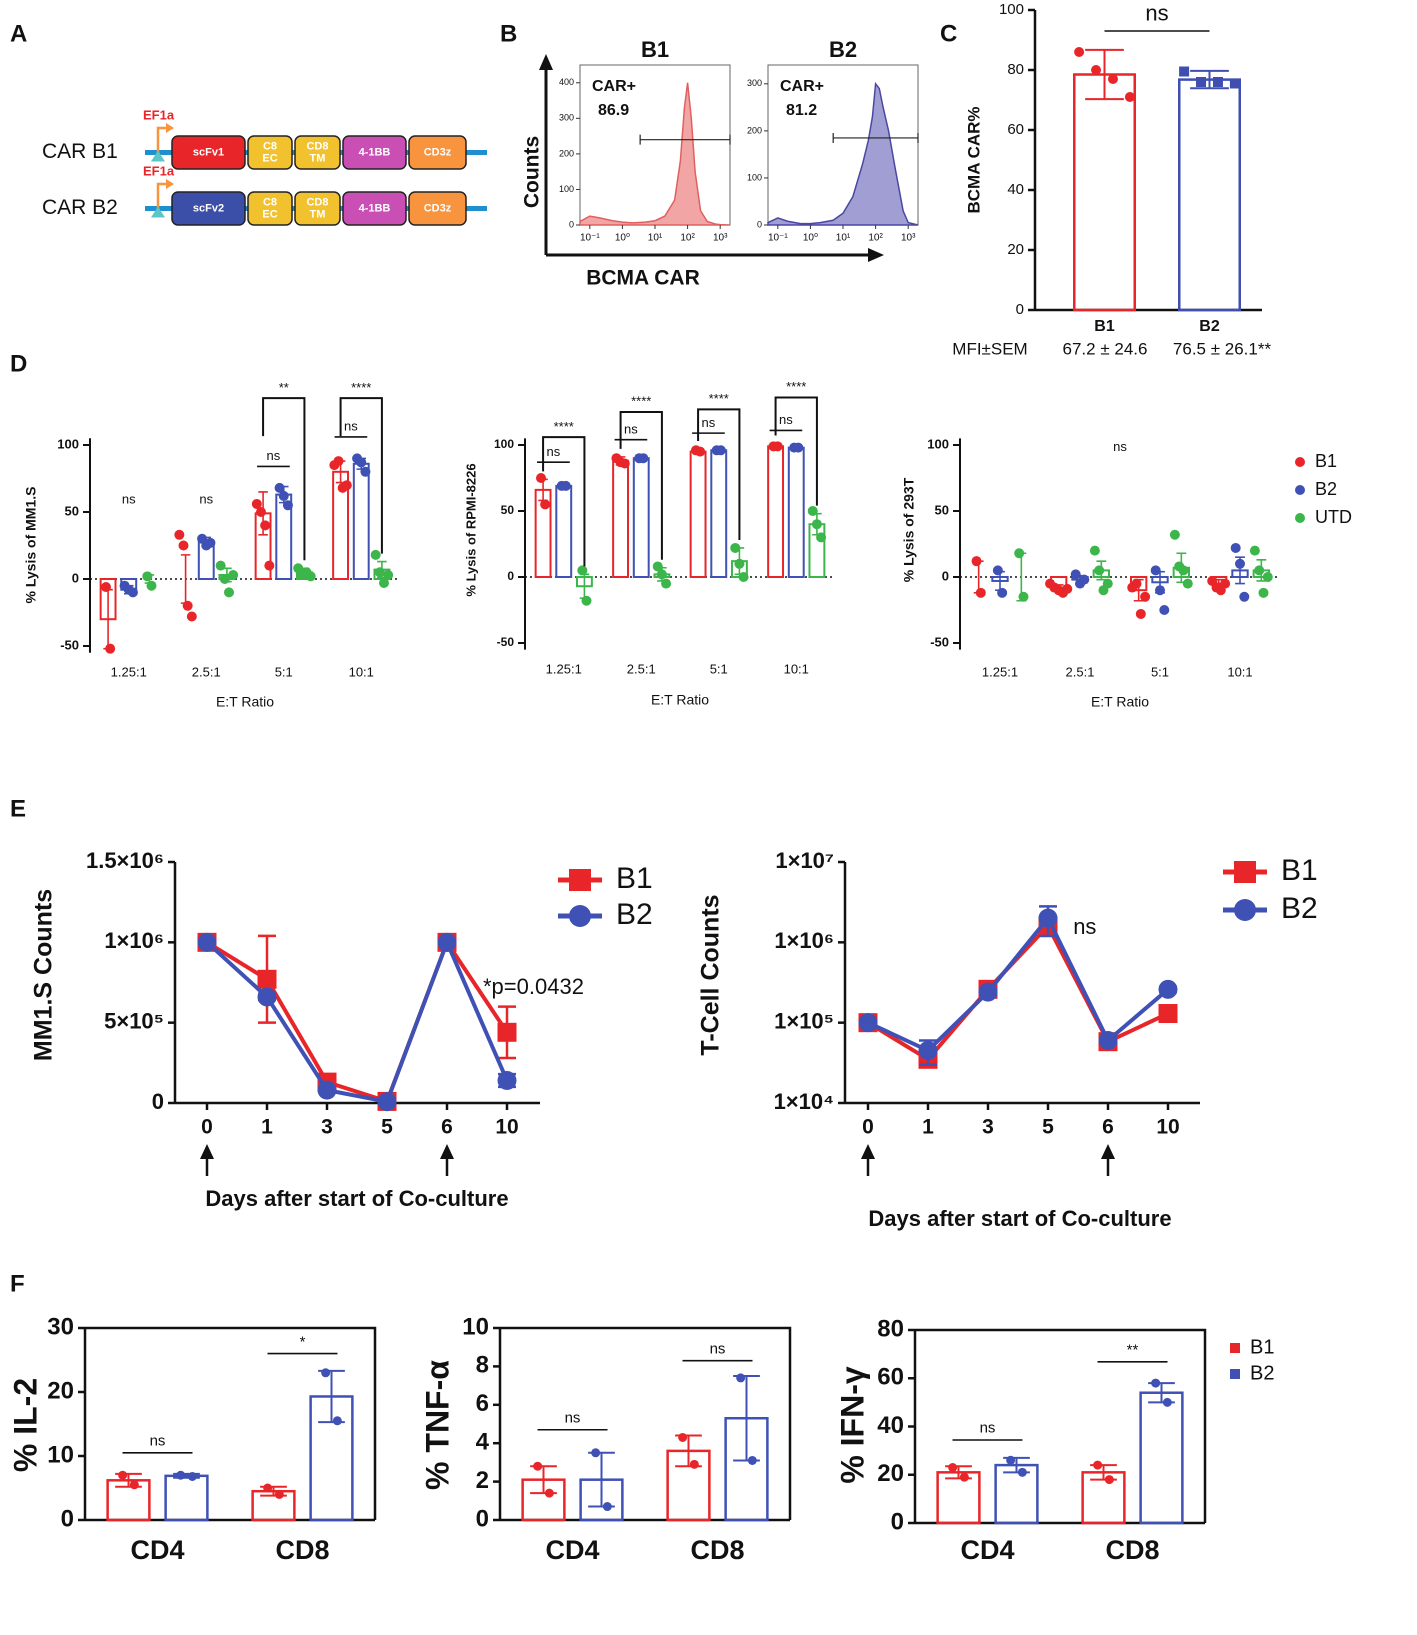  Describe the element at coordinates (1019, 1218) in the screenshot. I see `x-axis-label: Days after start of Co-culture` at that location.